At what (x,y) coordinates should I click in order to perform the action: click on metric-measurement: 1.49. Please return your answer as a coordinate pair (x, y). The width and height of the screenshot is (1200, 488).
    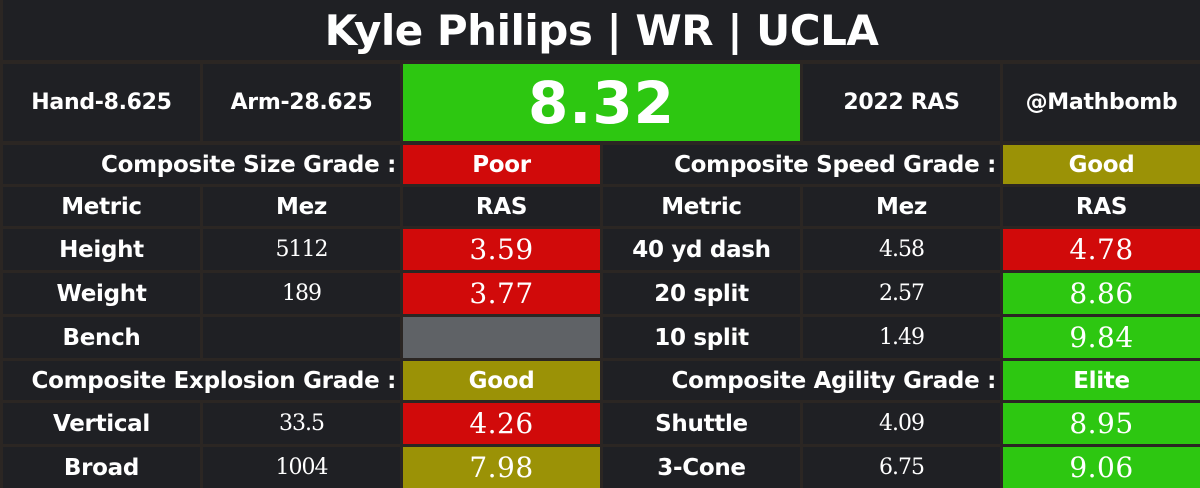
    Looking at the image, I should click on (901, 337).